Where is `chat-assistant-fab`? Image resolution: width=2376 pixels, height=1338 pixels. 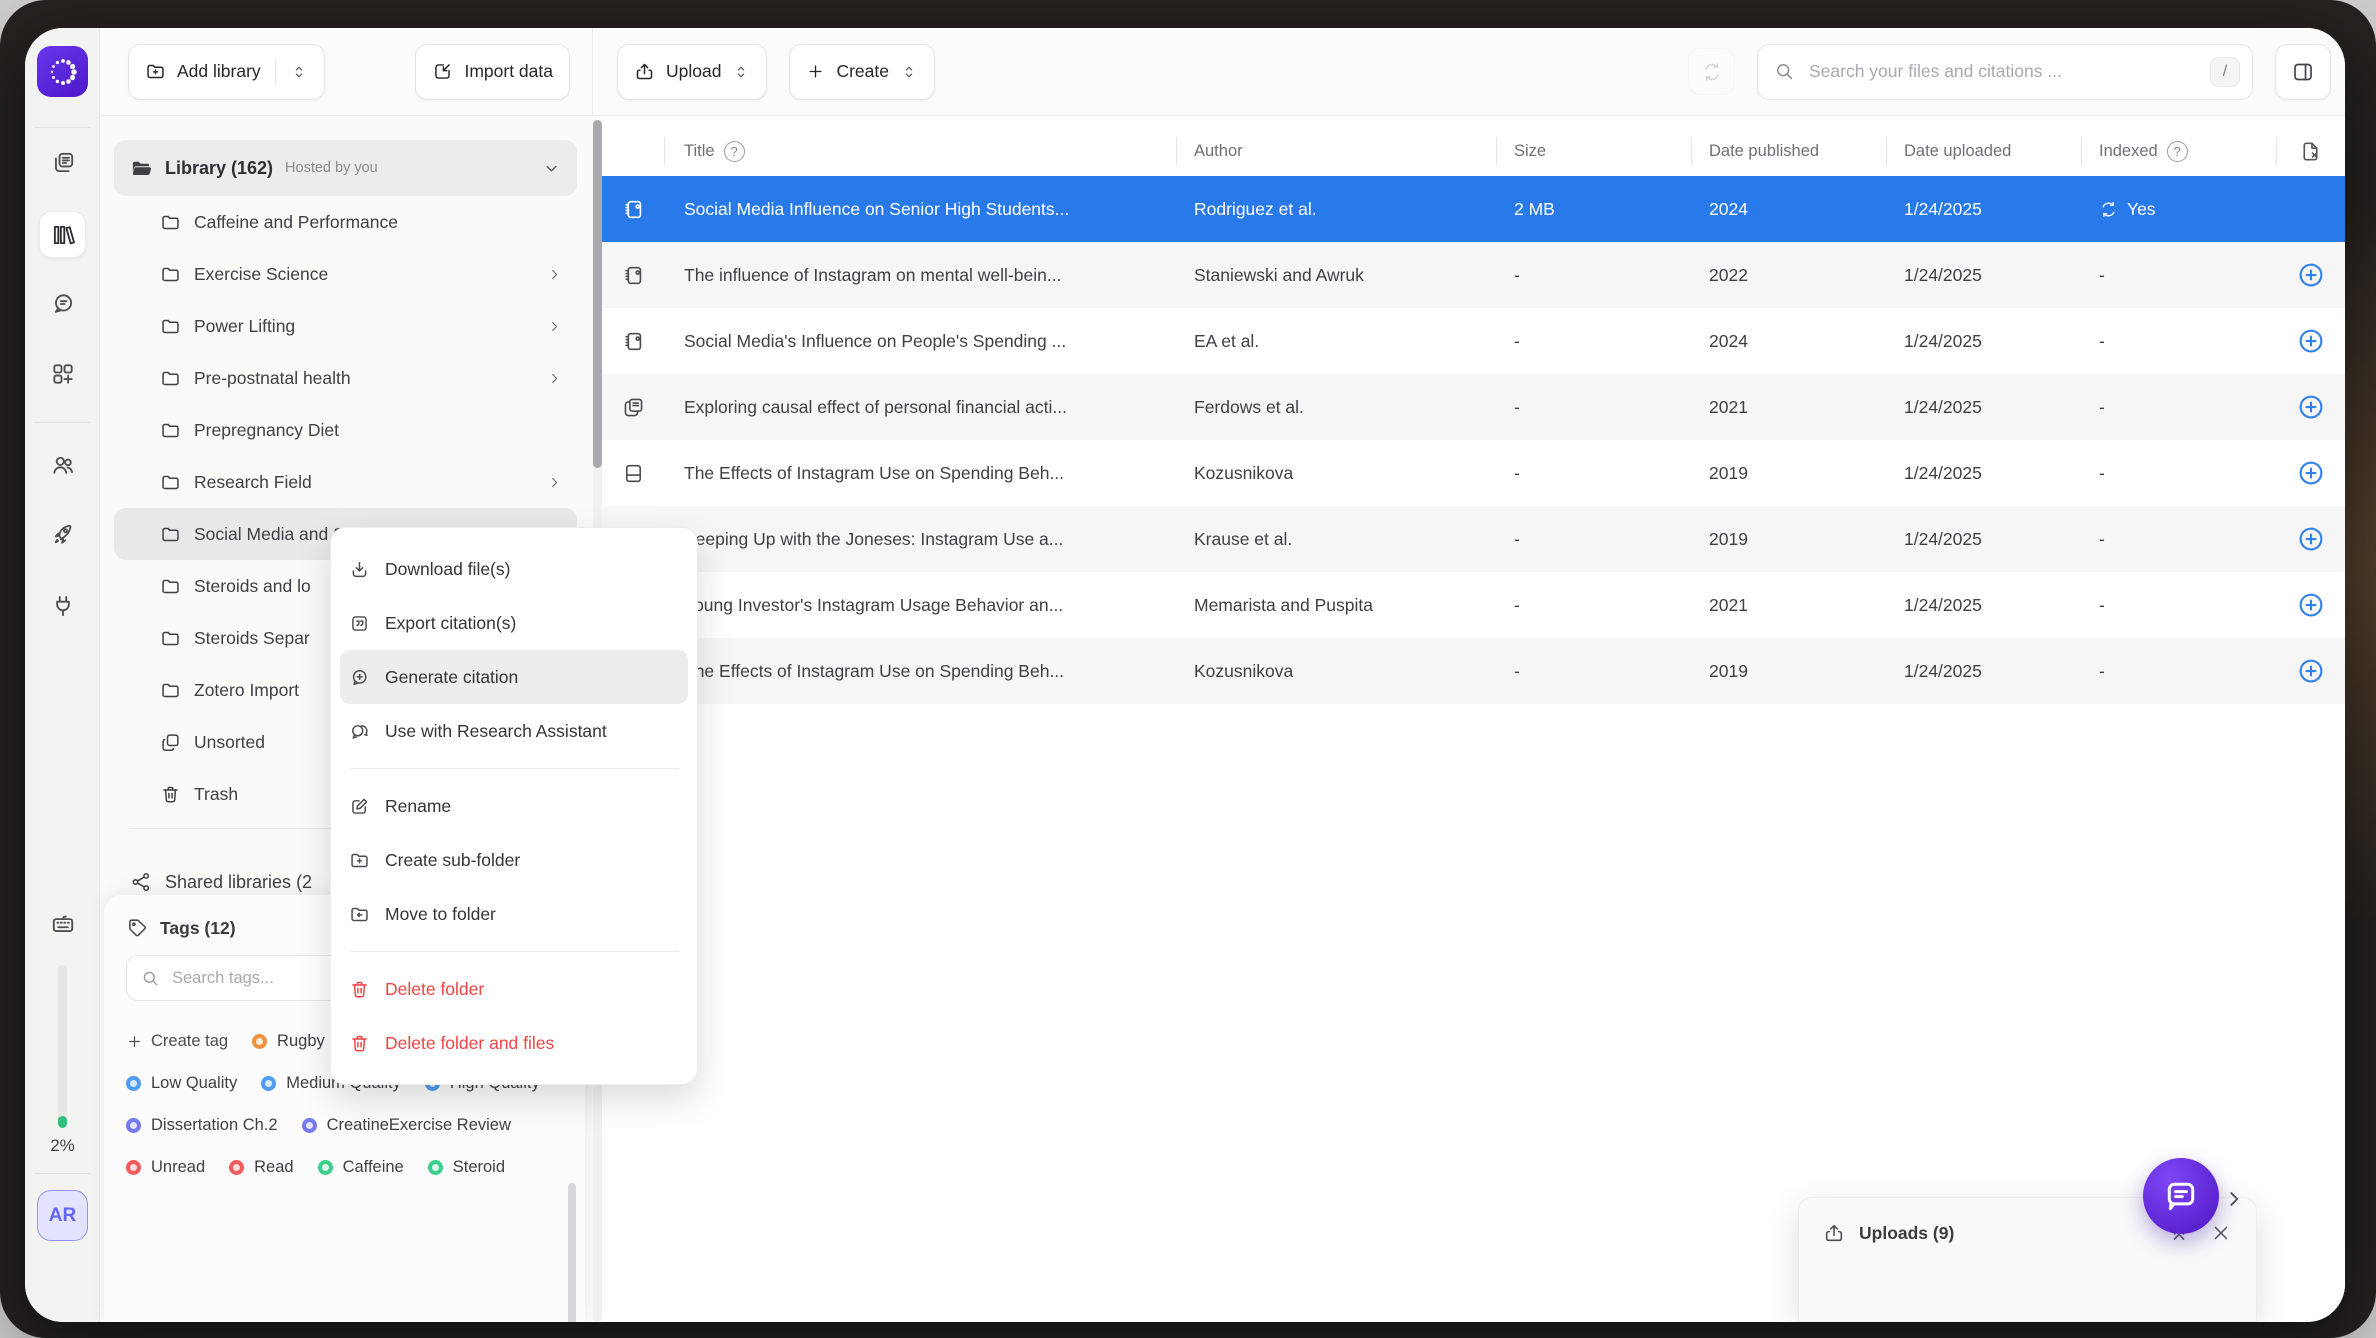 chat-assistant-fab is located at coordinates (2181, 1196).